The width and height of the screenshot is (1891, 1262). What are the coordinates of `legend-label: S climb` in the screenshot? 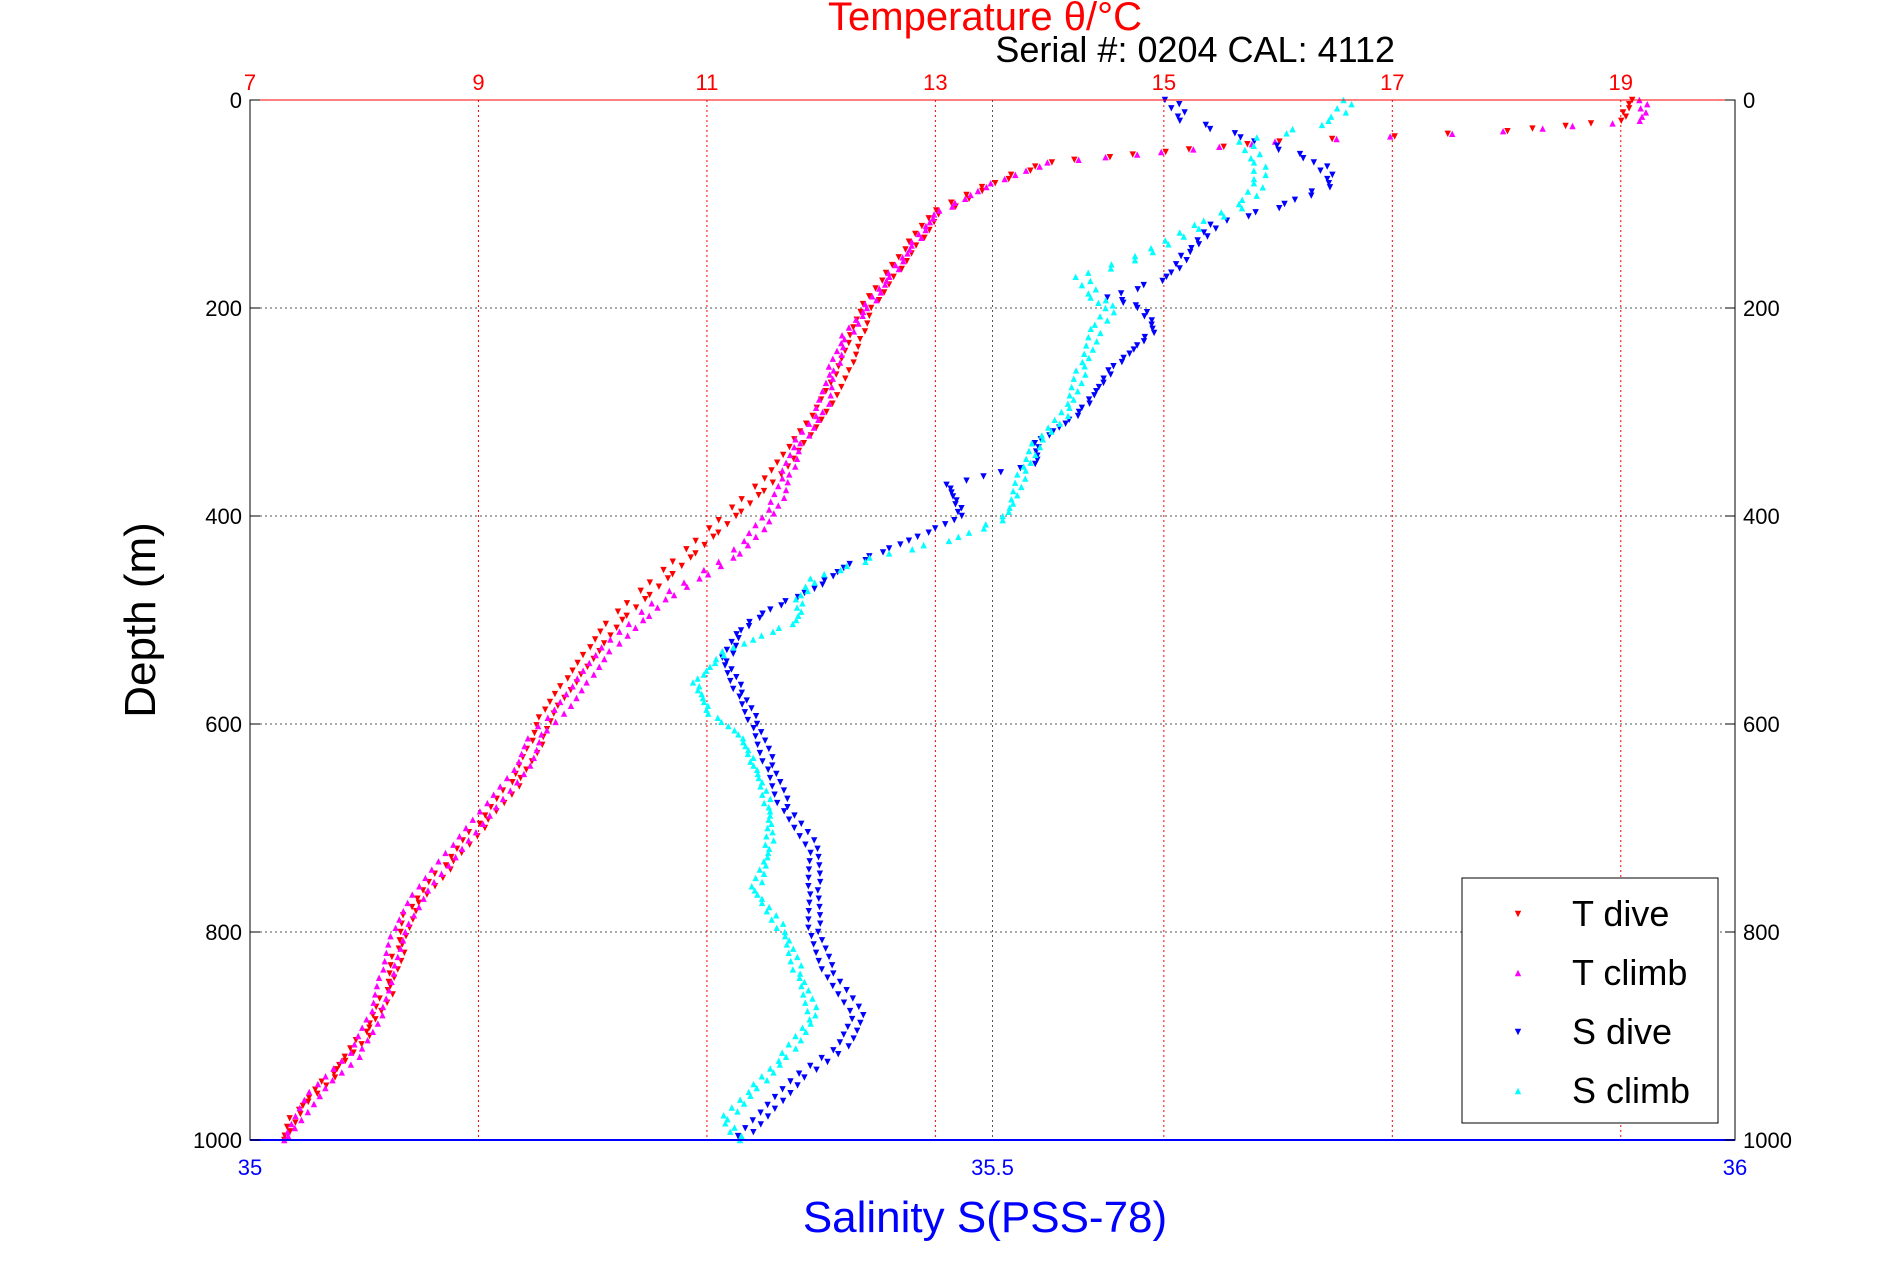 It's located at (1631, 1090).